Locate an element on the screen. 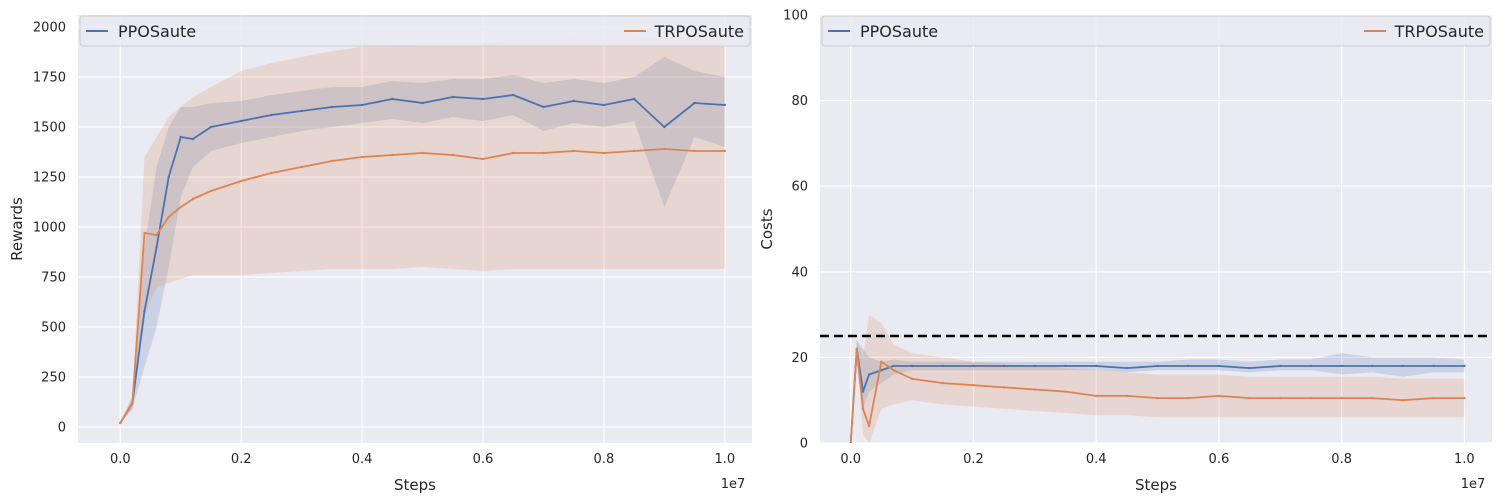  plot-data is located at coordinates (1156, 378).